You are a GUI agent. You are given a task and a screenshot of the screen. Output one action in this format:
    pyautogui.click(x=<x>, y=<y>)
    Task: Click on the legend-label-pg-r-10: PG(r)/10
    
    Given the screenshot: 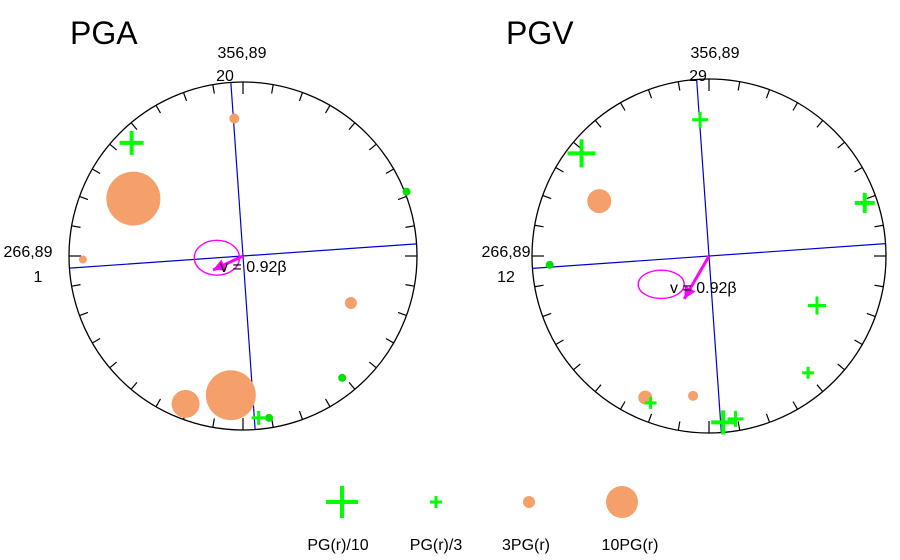 What is the action you would take?
    pyautogui.click(x=337, y=545)
    